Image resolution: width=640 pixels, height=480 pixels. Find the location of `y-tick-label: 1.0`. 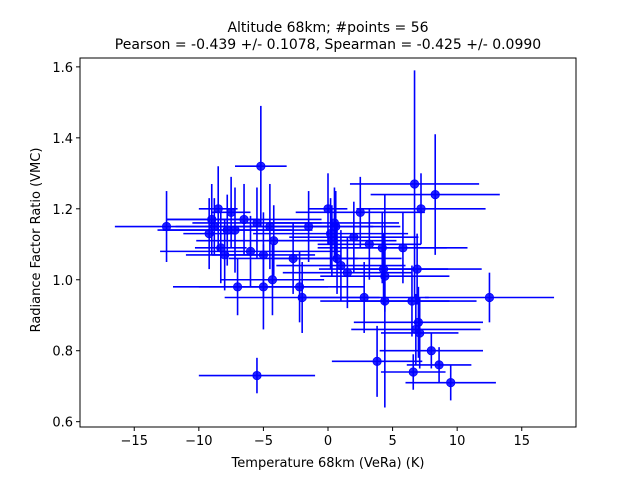

y-tick-label: 1.0 is located at coordinates (62, 281).